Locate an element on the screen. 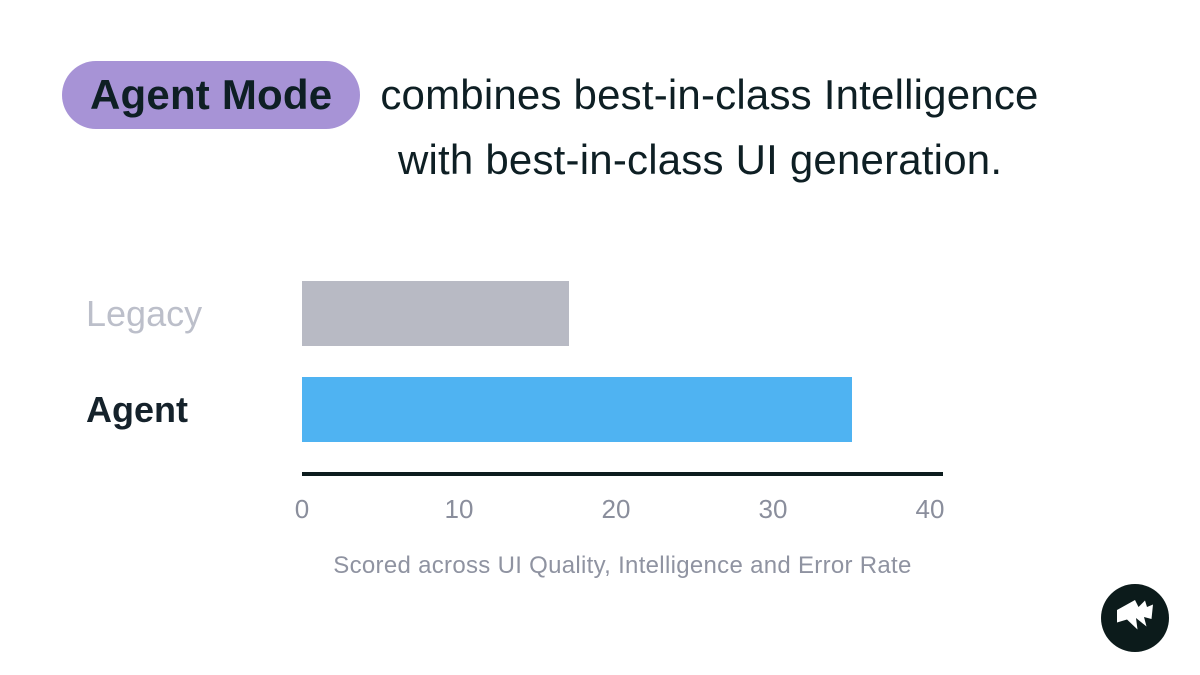 The height and width of the screenshot is (675, 1200). headline-line2-text: with best-in-class UI generation. is located at coordinates (700, 159).